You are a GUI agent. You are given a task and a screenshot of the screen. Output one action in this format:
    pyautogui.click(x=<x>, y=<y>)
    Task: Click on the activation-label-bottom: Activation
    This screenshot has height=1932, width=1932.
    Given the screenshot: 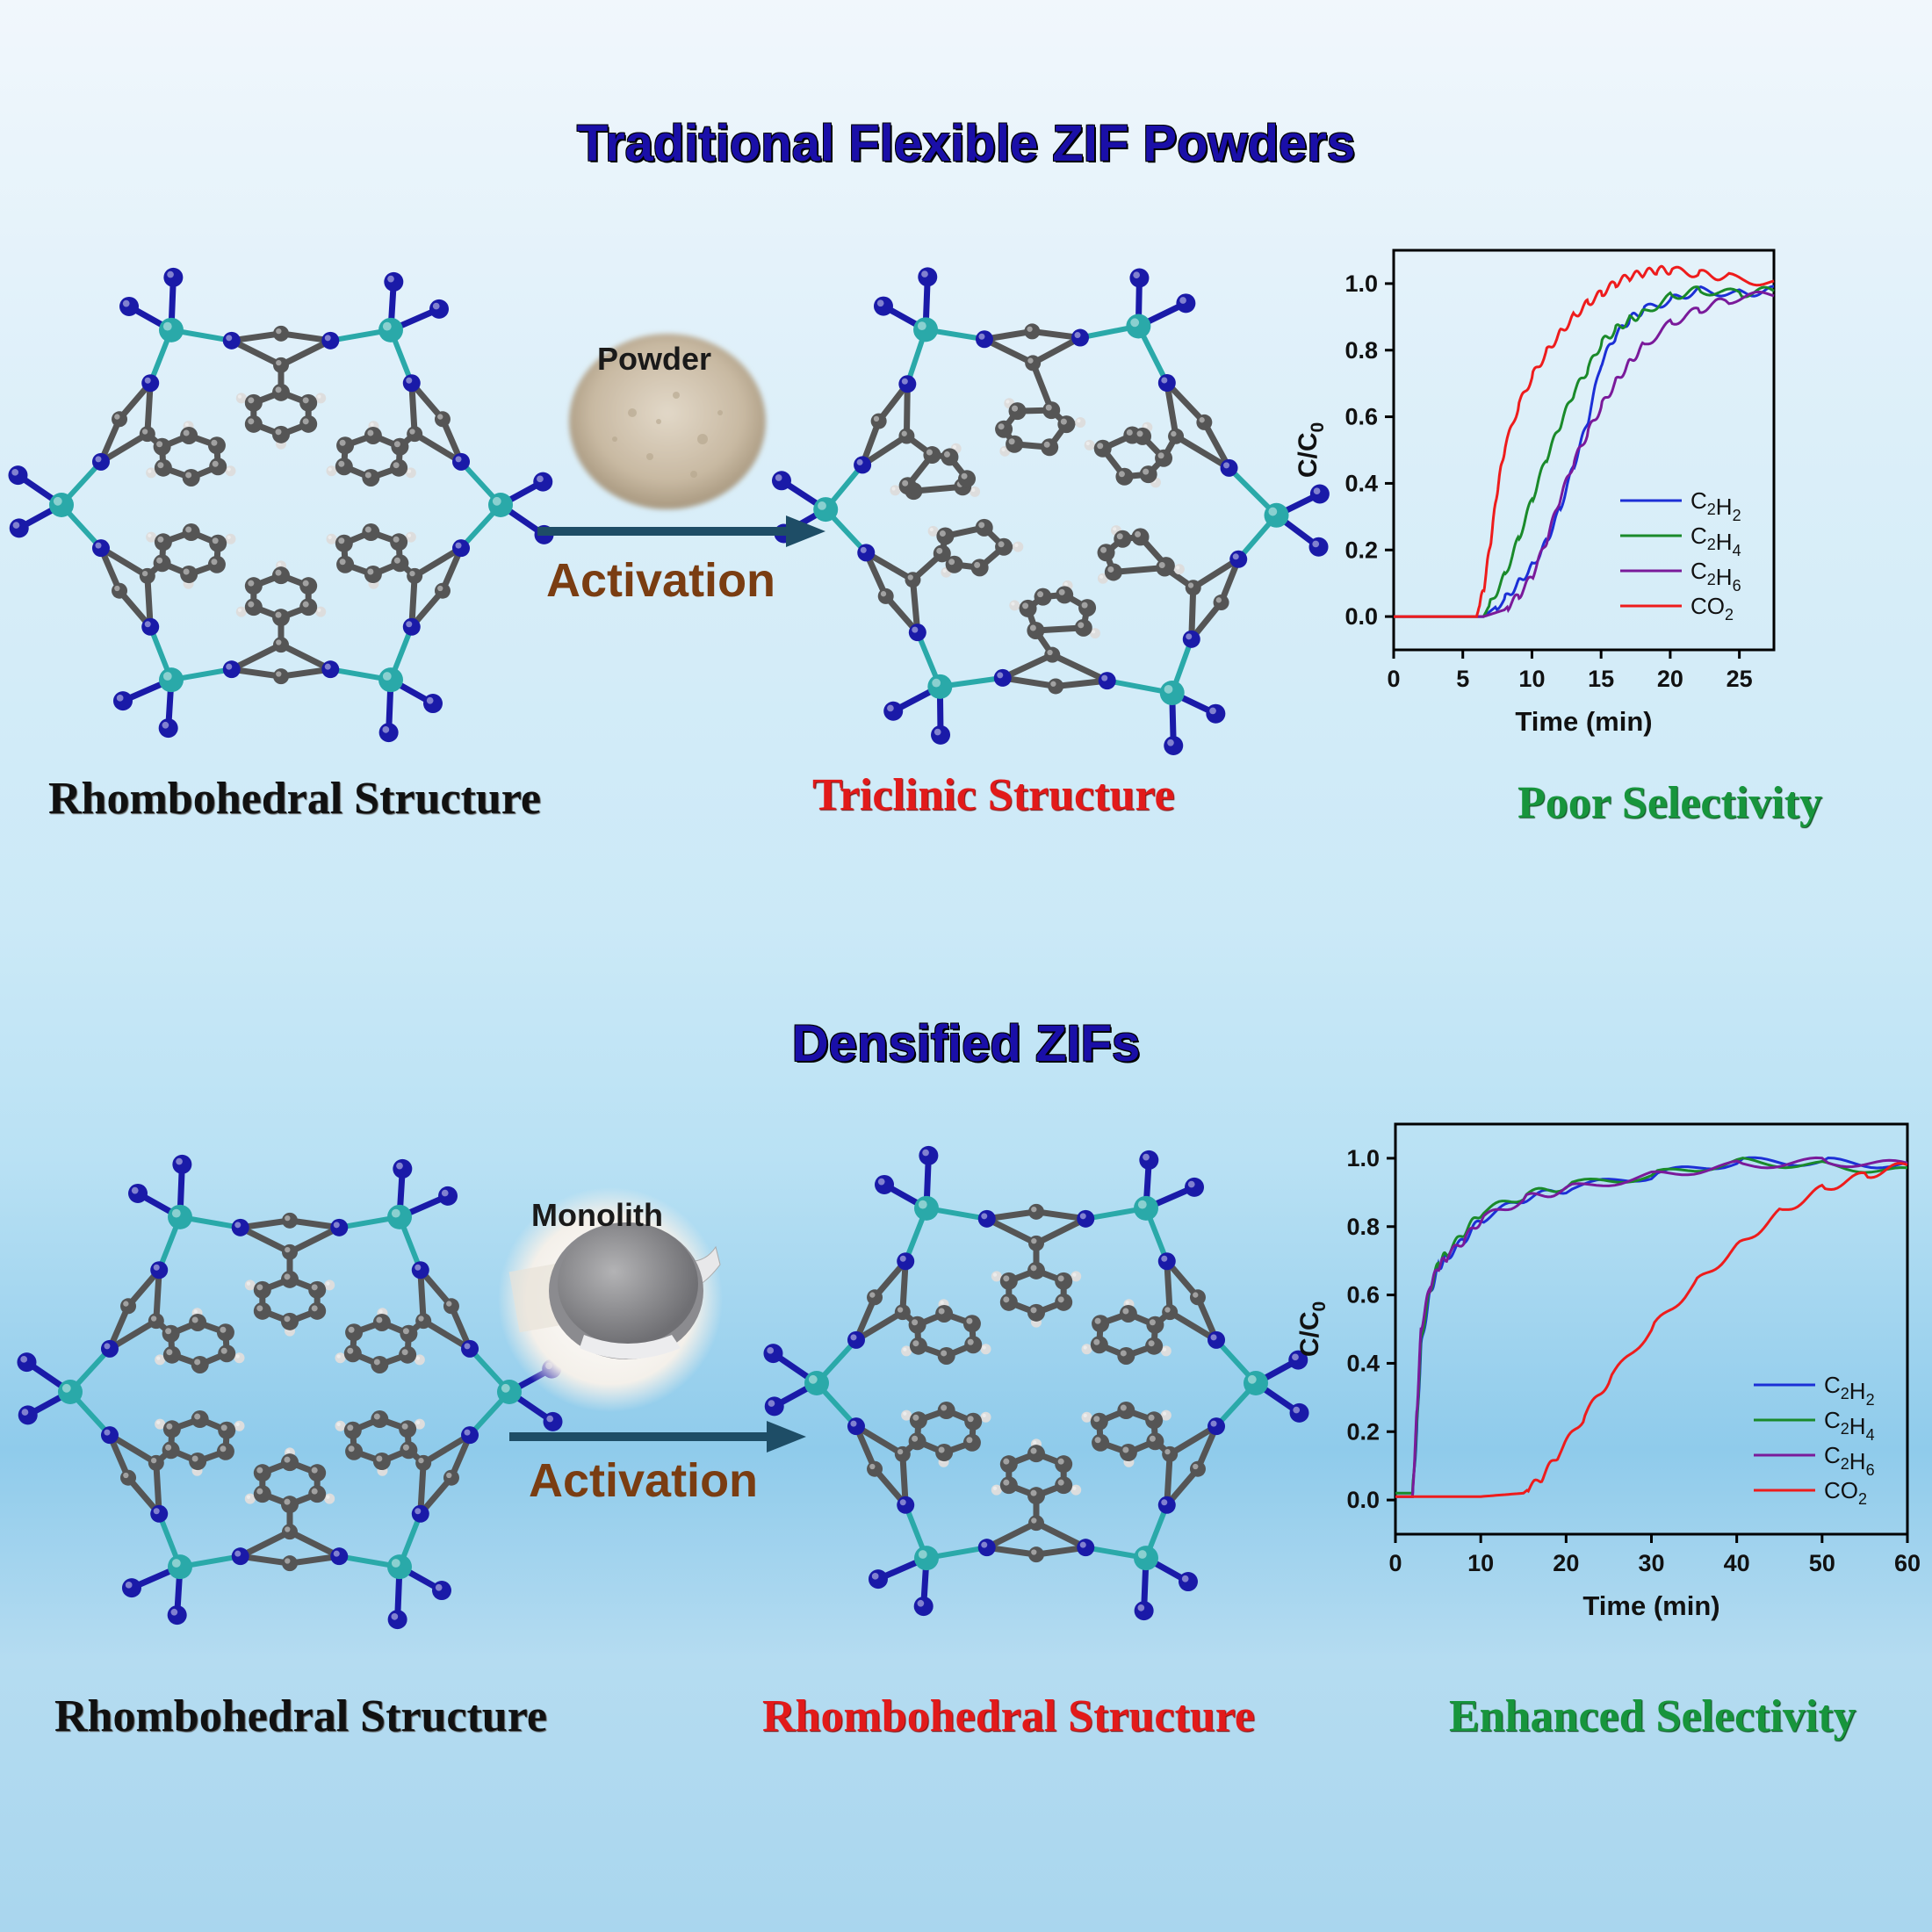 What is the action you would take?
    pyautogui.click(x=644, y=1481)
    